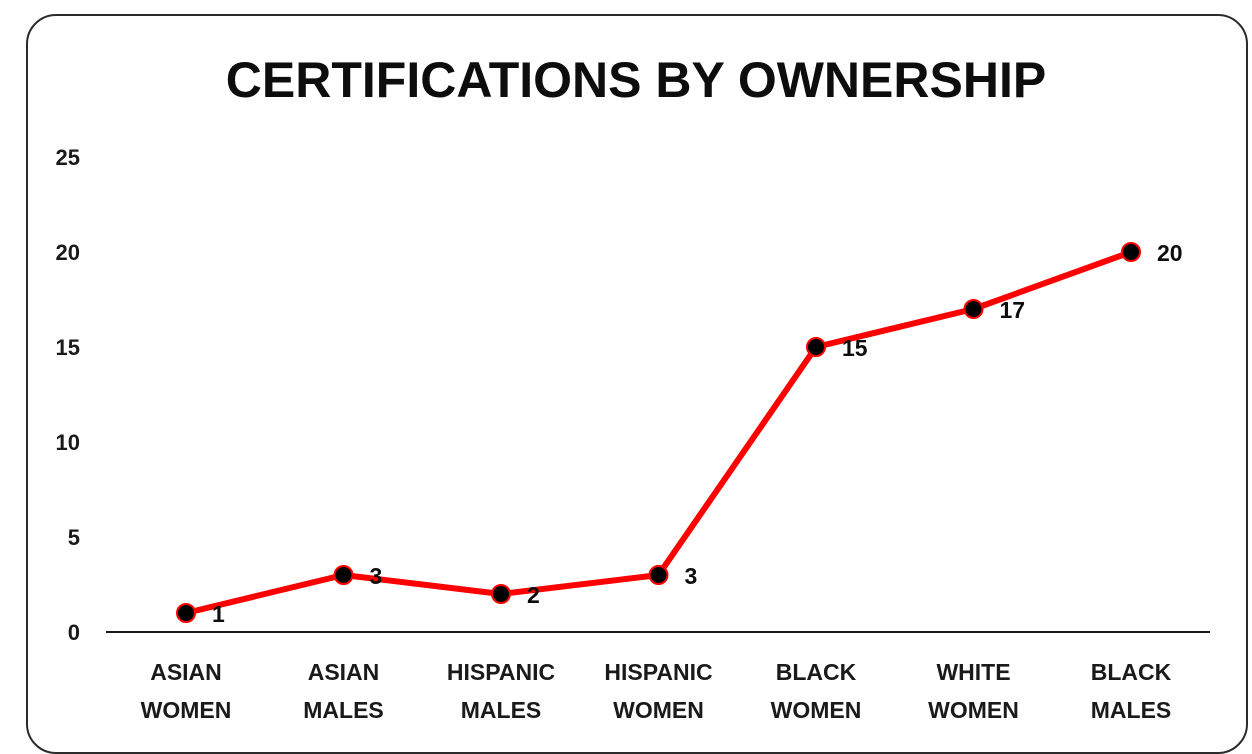 This screenshot has height=754, width=1252. Describe the element at coordinates (973, 672) in the screenshot. I see `x-category-label-line: WHITE` at that location.